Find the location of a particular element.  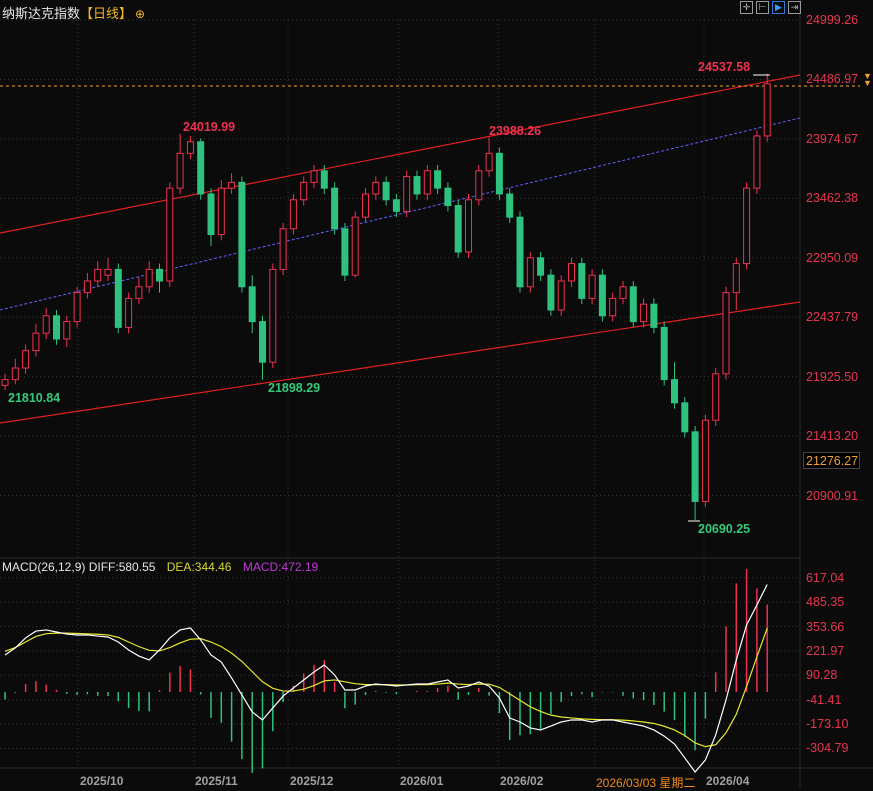

plus-circle-icon: ⊕ is located at coordinates (140, 14).